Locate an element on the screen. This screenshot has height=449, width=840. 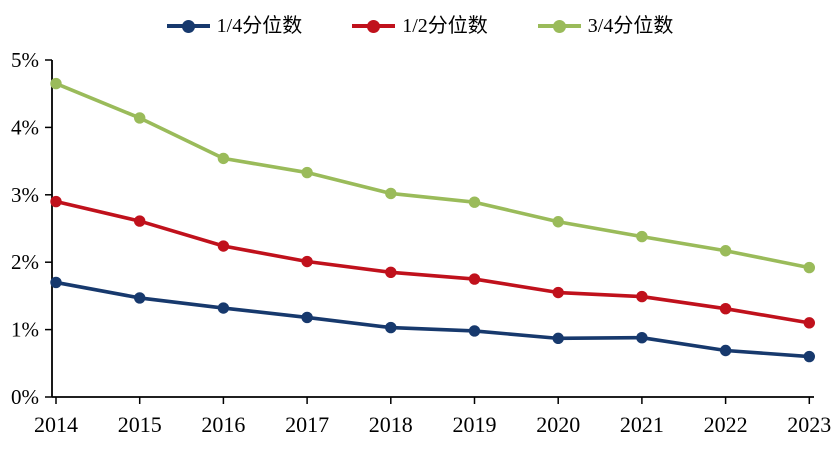
x-tick-label: 2016 is located at coordinates (223, 424).